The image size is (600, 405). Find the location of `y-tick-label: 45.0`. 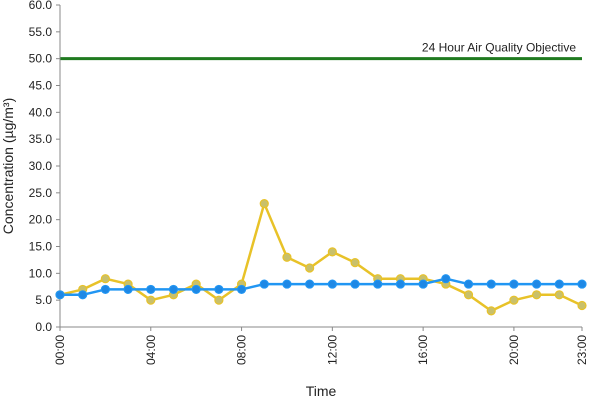

y-tick-label: 45.0 is located at coordinates (41, 86).